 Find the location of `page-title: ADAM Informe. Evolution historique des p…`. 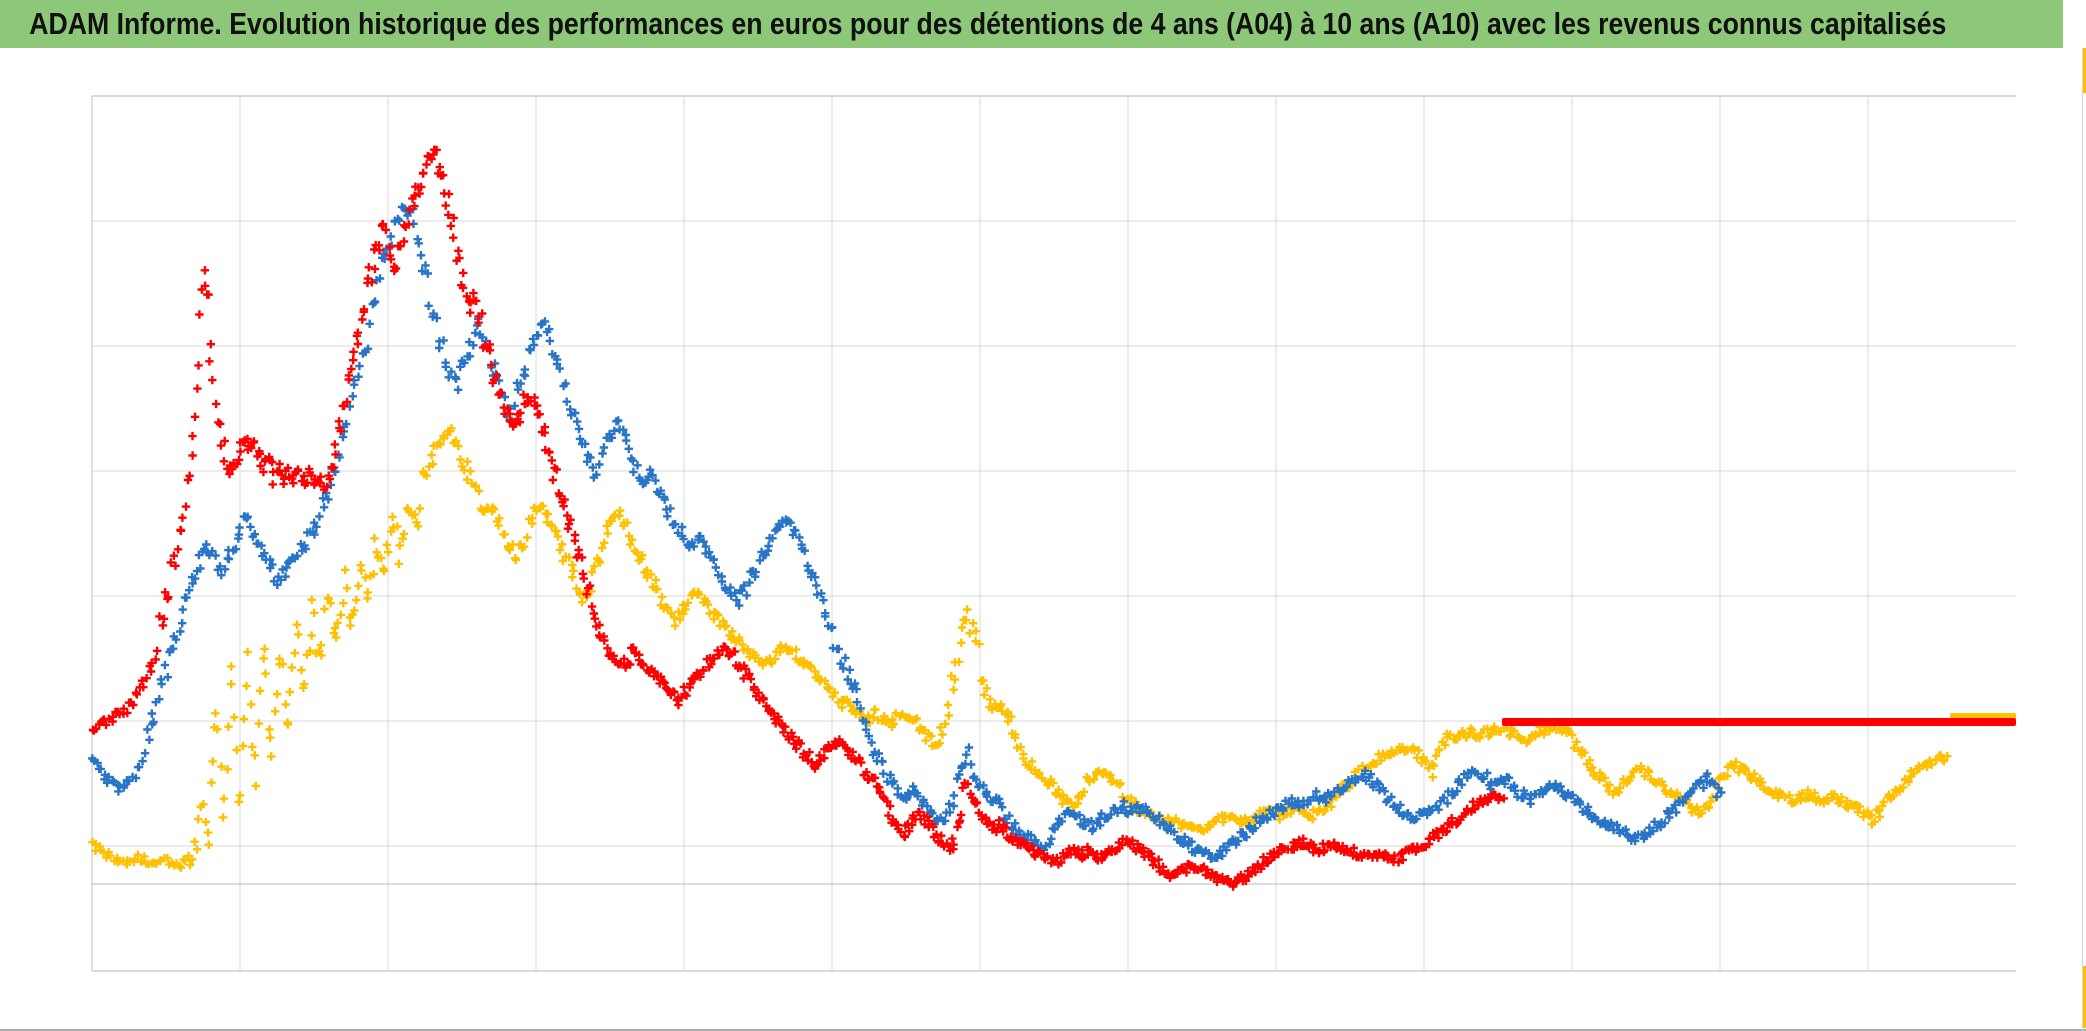

page-title: ADAM Informe. Evolution historique des p… is located at coordinates (988, 23).